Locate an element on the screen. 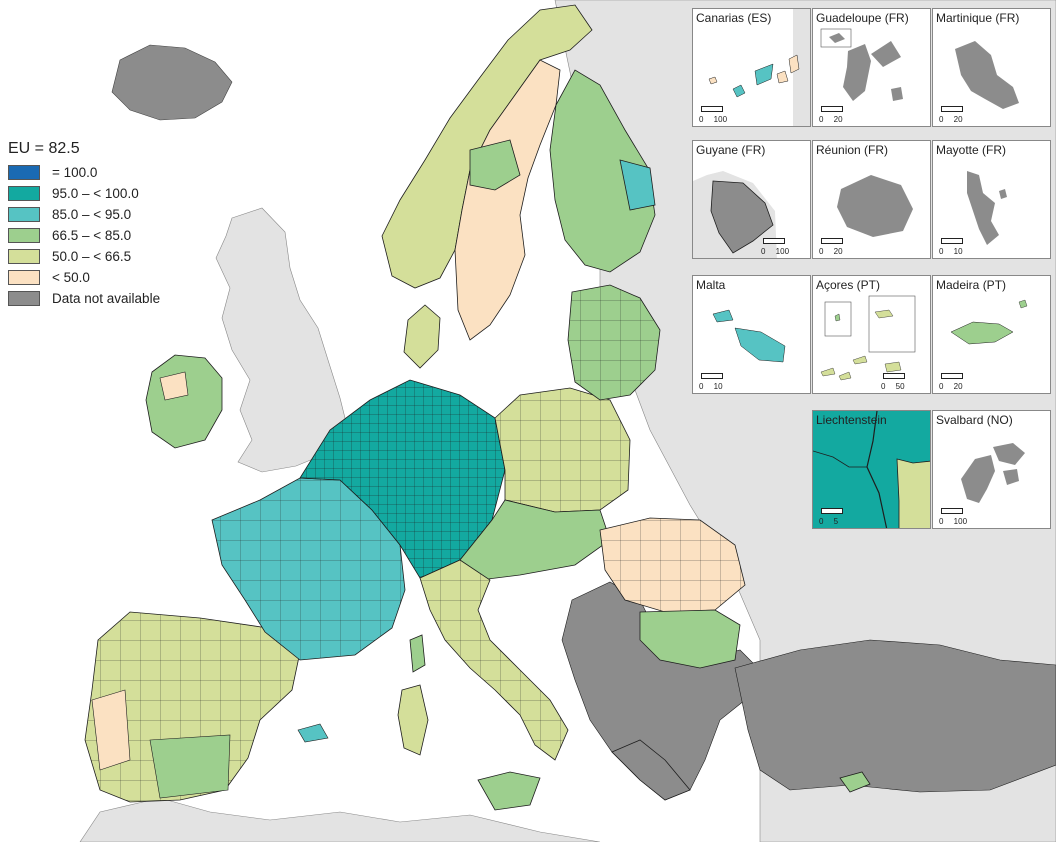 This screenshot has width=1056, height=847. iberia-west-region is located at coordinates (111, 730).